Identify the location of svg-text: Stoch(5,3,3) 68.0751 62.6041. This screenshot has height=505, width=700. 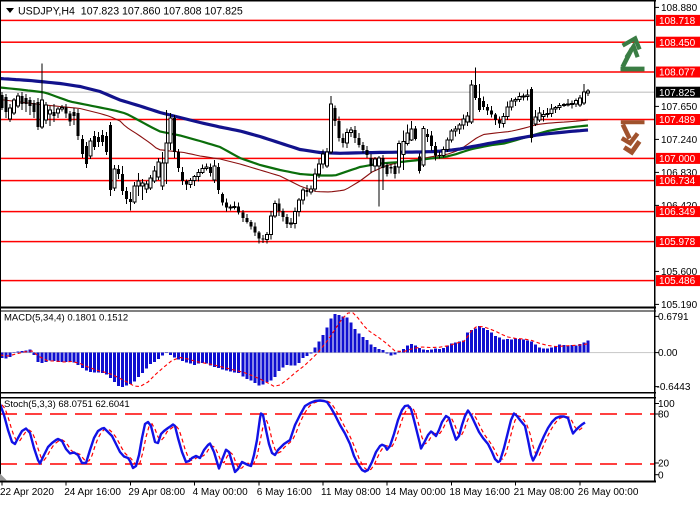
(67, 404).